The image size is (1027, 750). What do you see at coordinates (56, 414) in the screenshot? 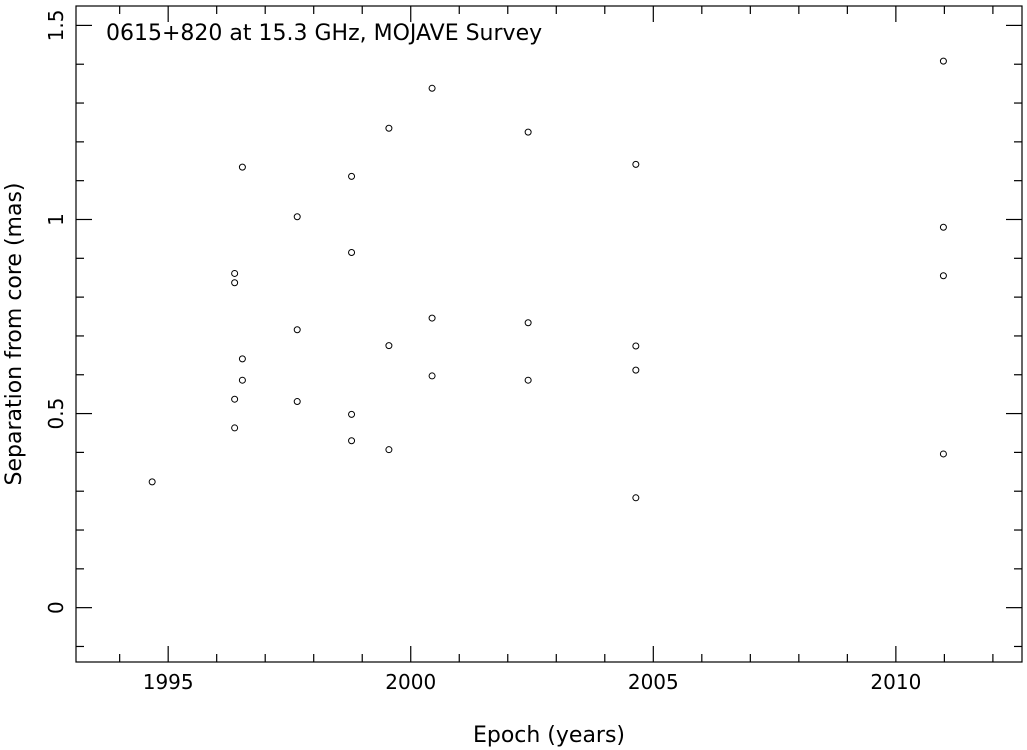
I see `y-tick-label: 0.5` at bounding box center [56, 414].